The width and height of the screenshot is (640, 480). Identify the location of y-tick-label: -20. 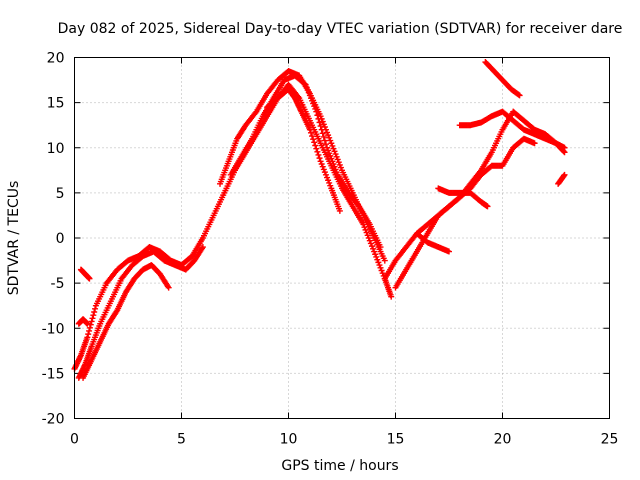
(53, 420).